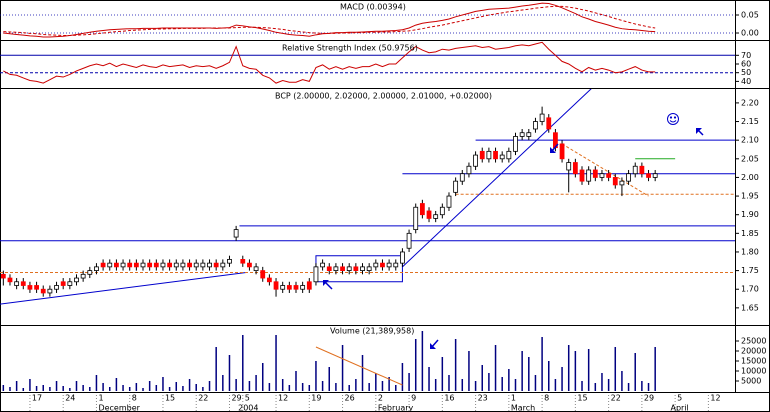 The image size is (770, 412). What do you see at coordinates (715, 398) in the screenshot?
I see `x-tick-label: 12` at bounding box center [715, 398].